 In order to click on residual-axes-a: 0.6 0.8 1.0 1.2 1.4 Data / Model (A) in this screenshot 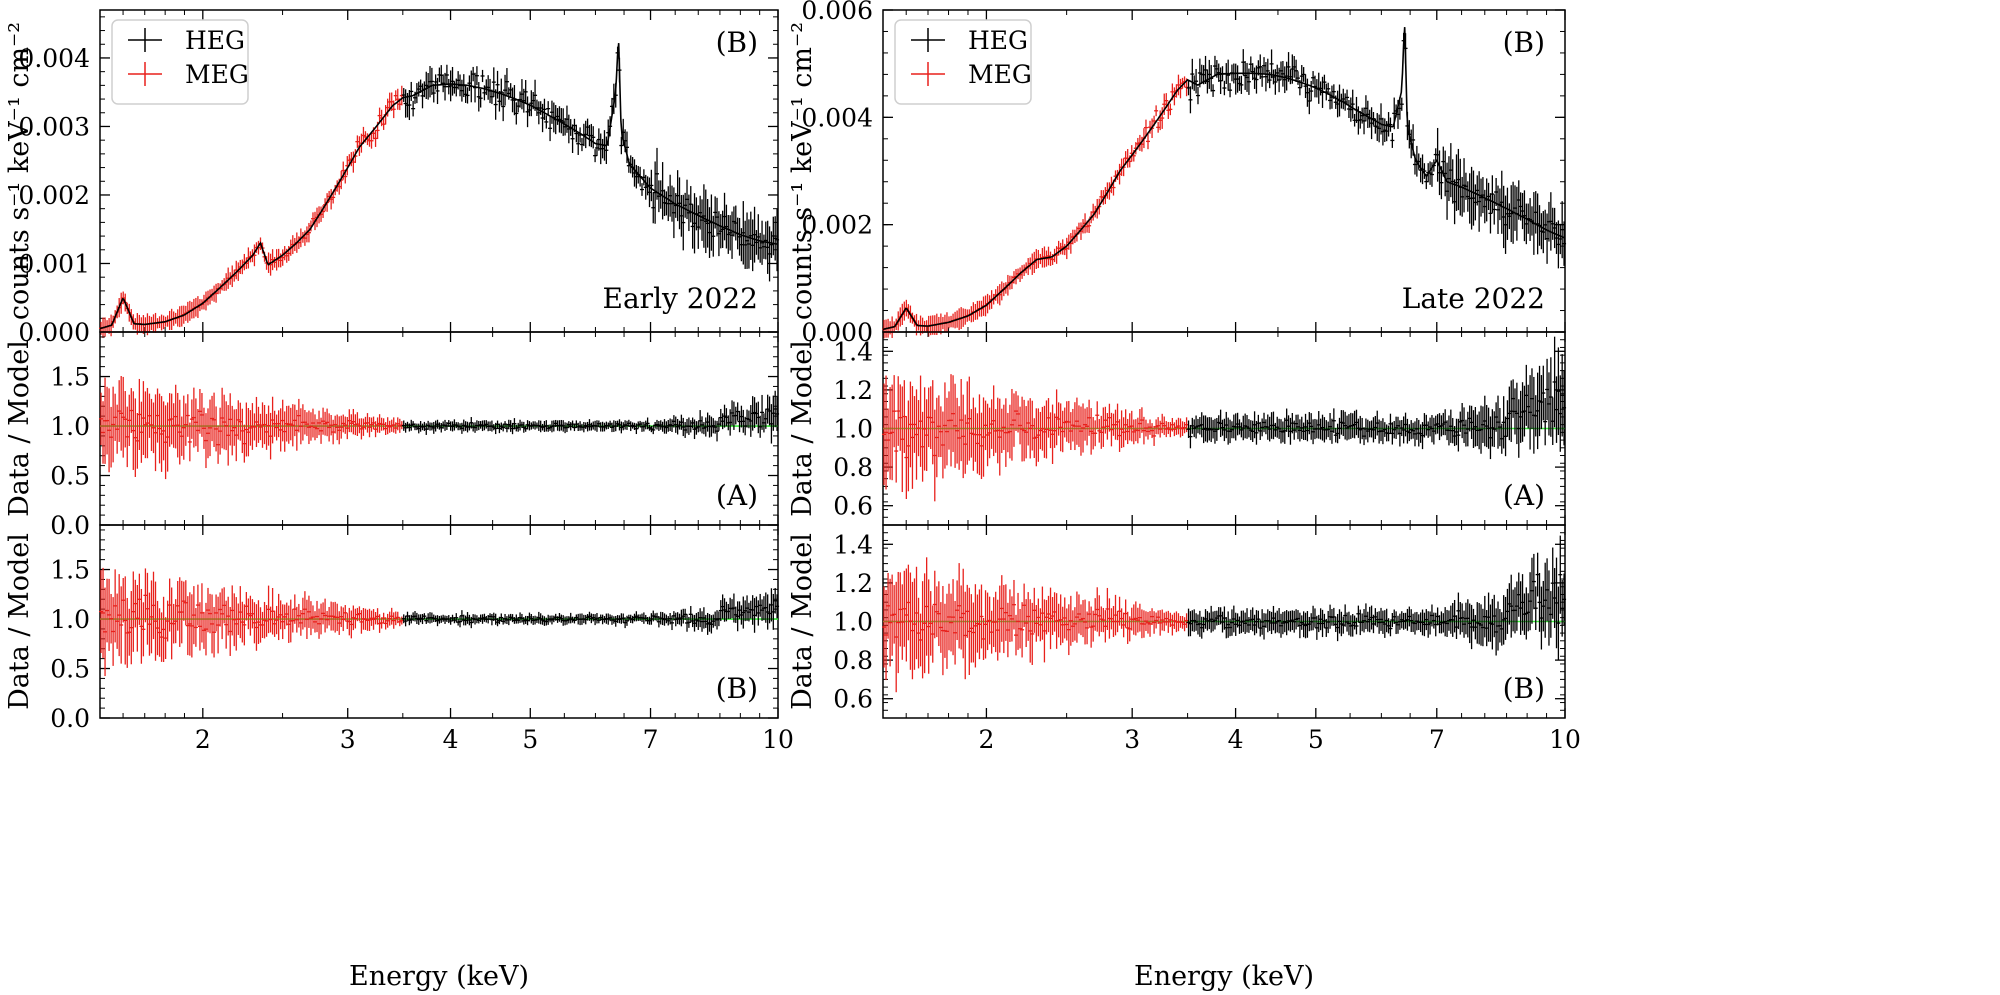, I will do `click(1177, 428)`.